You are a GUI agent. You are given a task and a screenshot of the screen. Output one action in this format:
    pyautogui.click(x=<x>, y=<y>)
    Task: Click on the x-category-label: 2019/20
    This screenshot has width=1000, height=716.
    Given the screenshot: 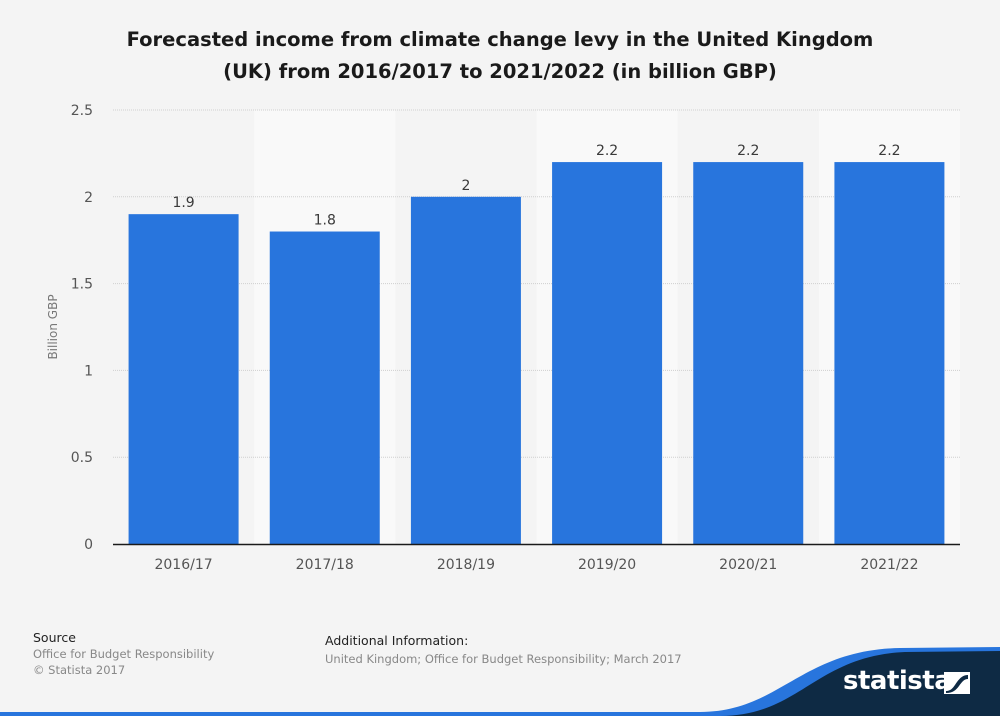 What is the action you would take?
    pyautogui.click(x=607, y=565)
    